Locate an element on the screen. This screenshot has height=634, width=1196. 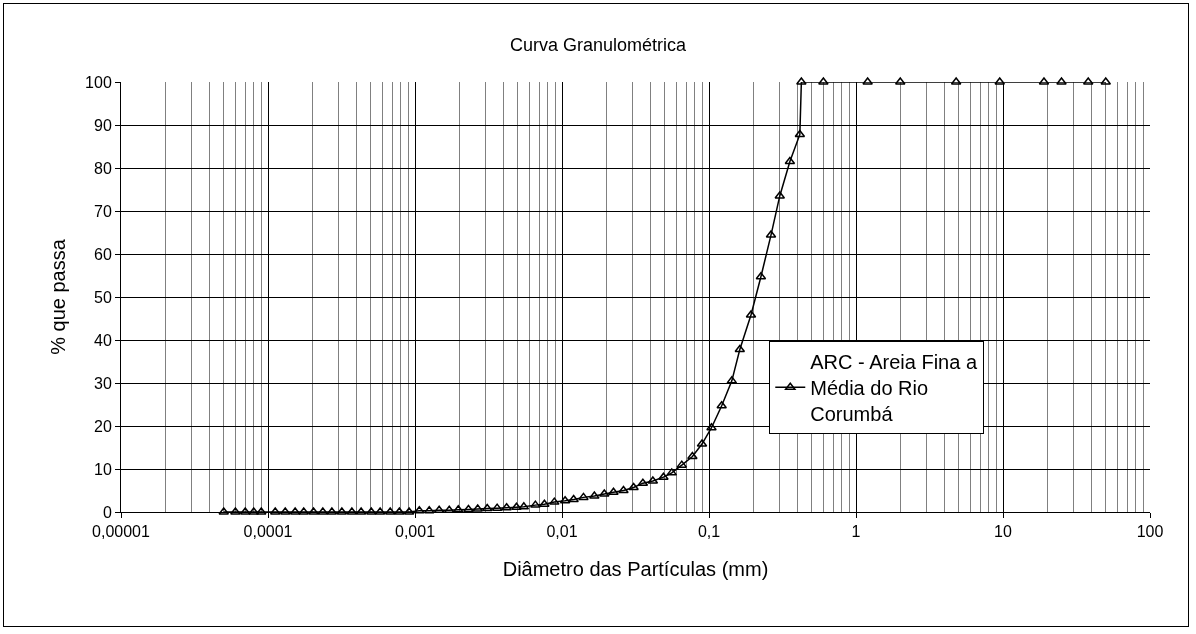
x-tick-label: 10 is located at coordinates (1003, 532).